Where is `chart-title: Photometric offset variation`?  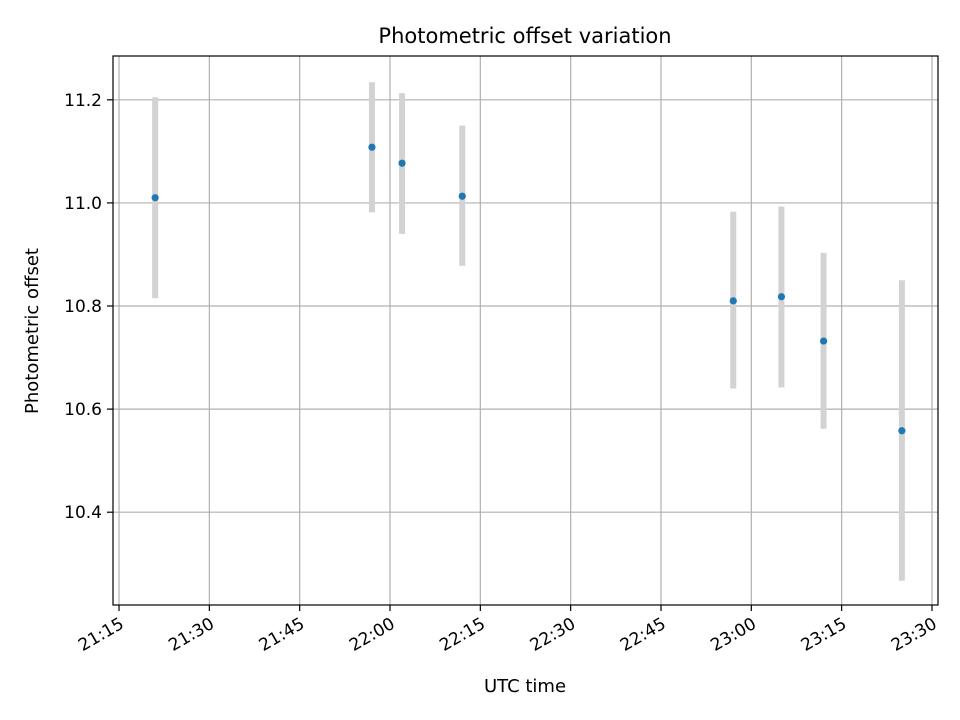 chart-title: Photometric offset variation is located at coordinates (524, 36).